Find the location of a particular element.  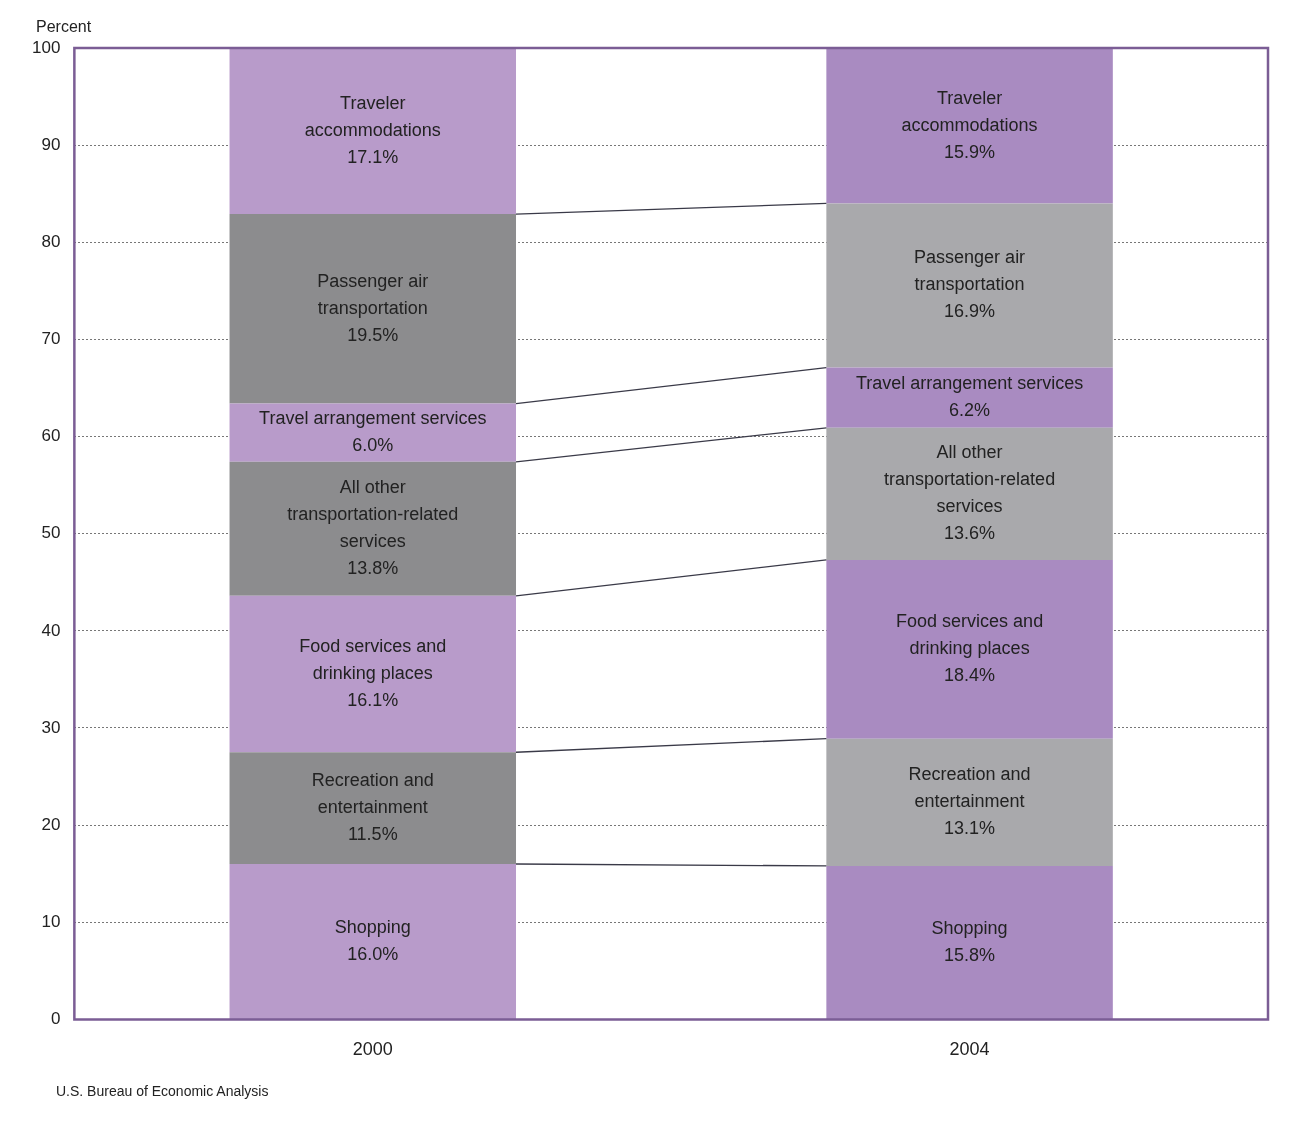

series-label: Passenger air transportation is located at coordinates (970, 271).